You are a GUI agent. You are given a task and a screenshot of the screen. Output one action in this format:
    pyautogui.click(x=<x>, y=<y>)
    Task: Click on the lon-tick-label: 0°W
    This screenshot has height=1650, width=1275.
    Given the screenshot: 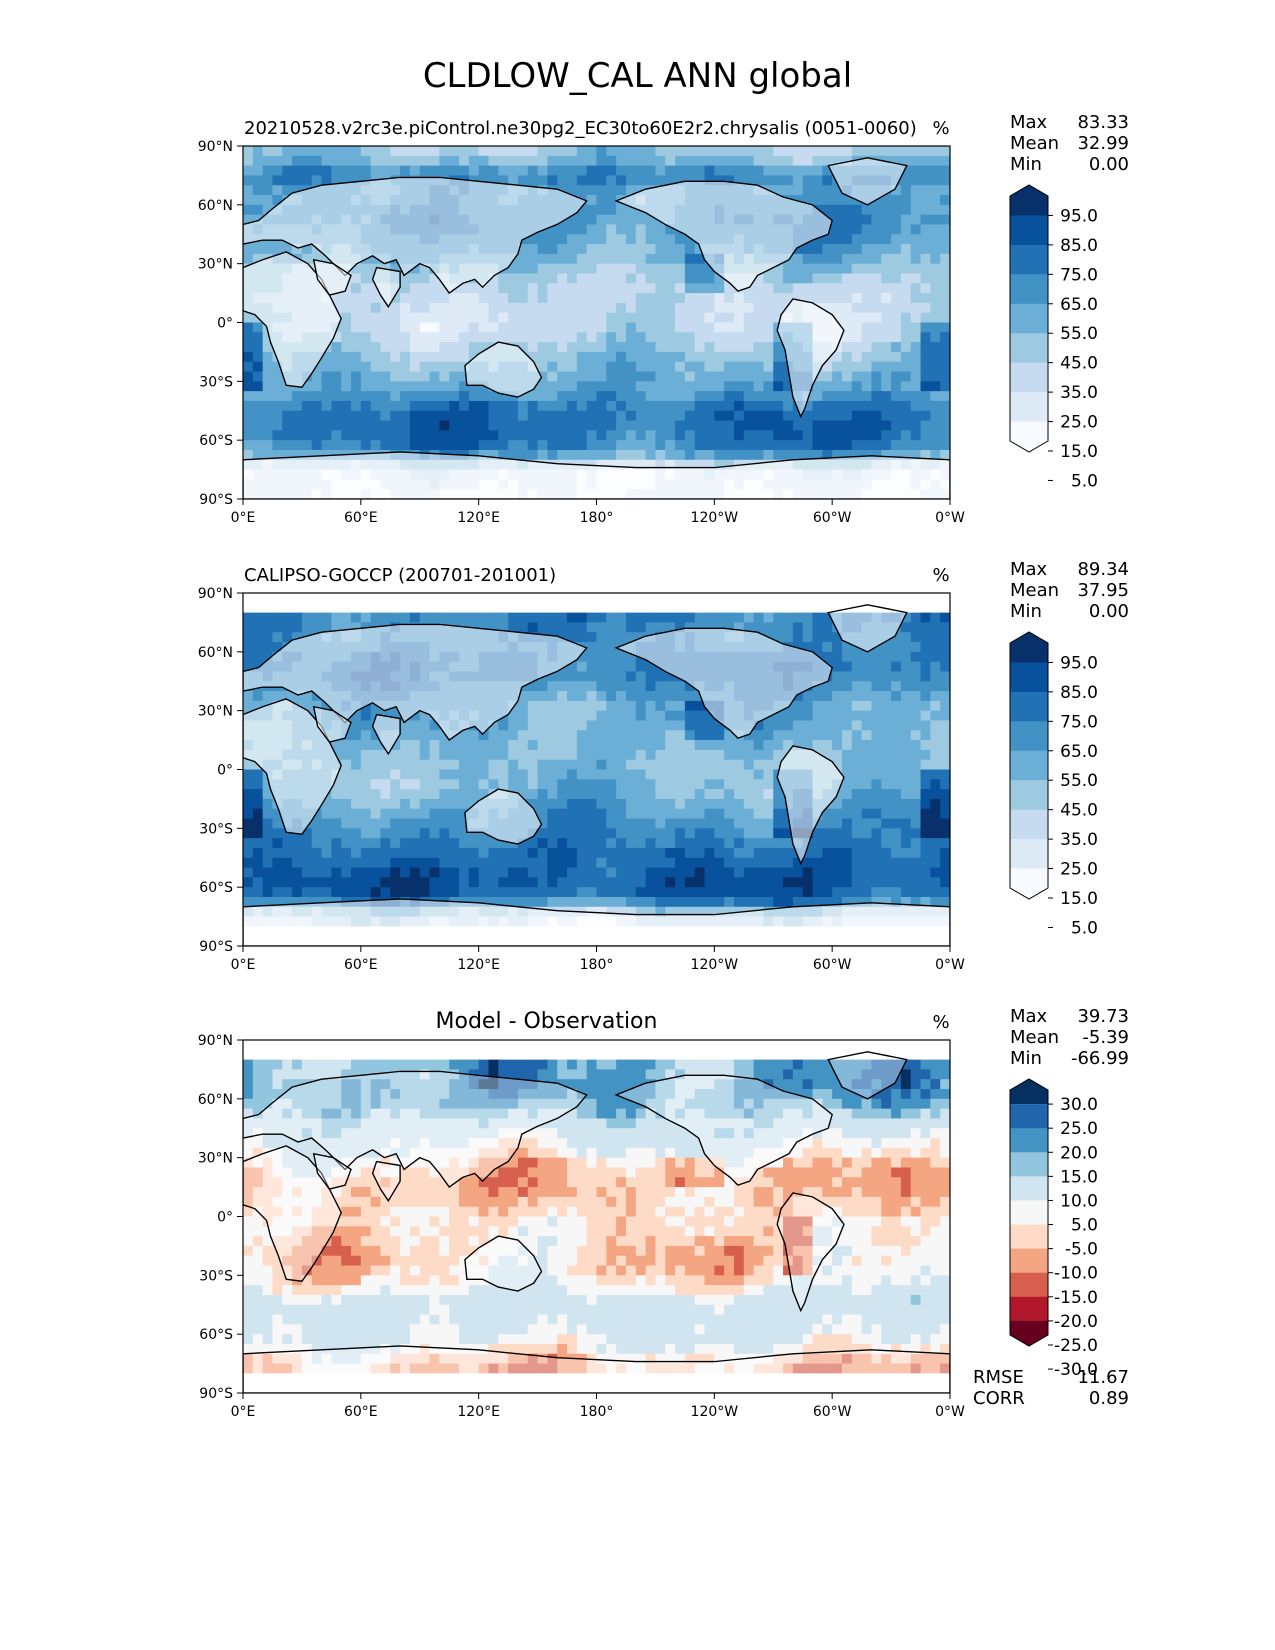 What is the action you would take?
    pyautogui.click(x=950, y=518)
    